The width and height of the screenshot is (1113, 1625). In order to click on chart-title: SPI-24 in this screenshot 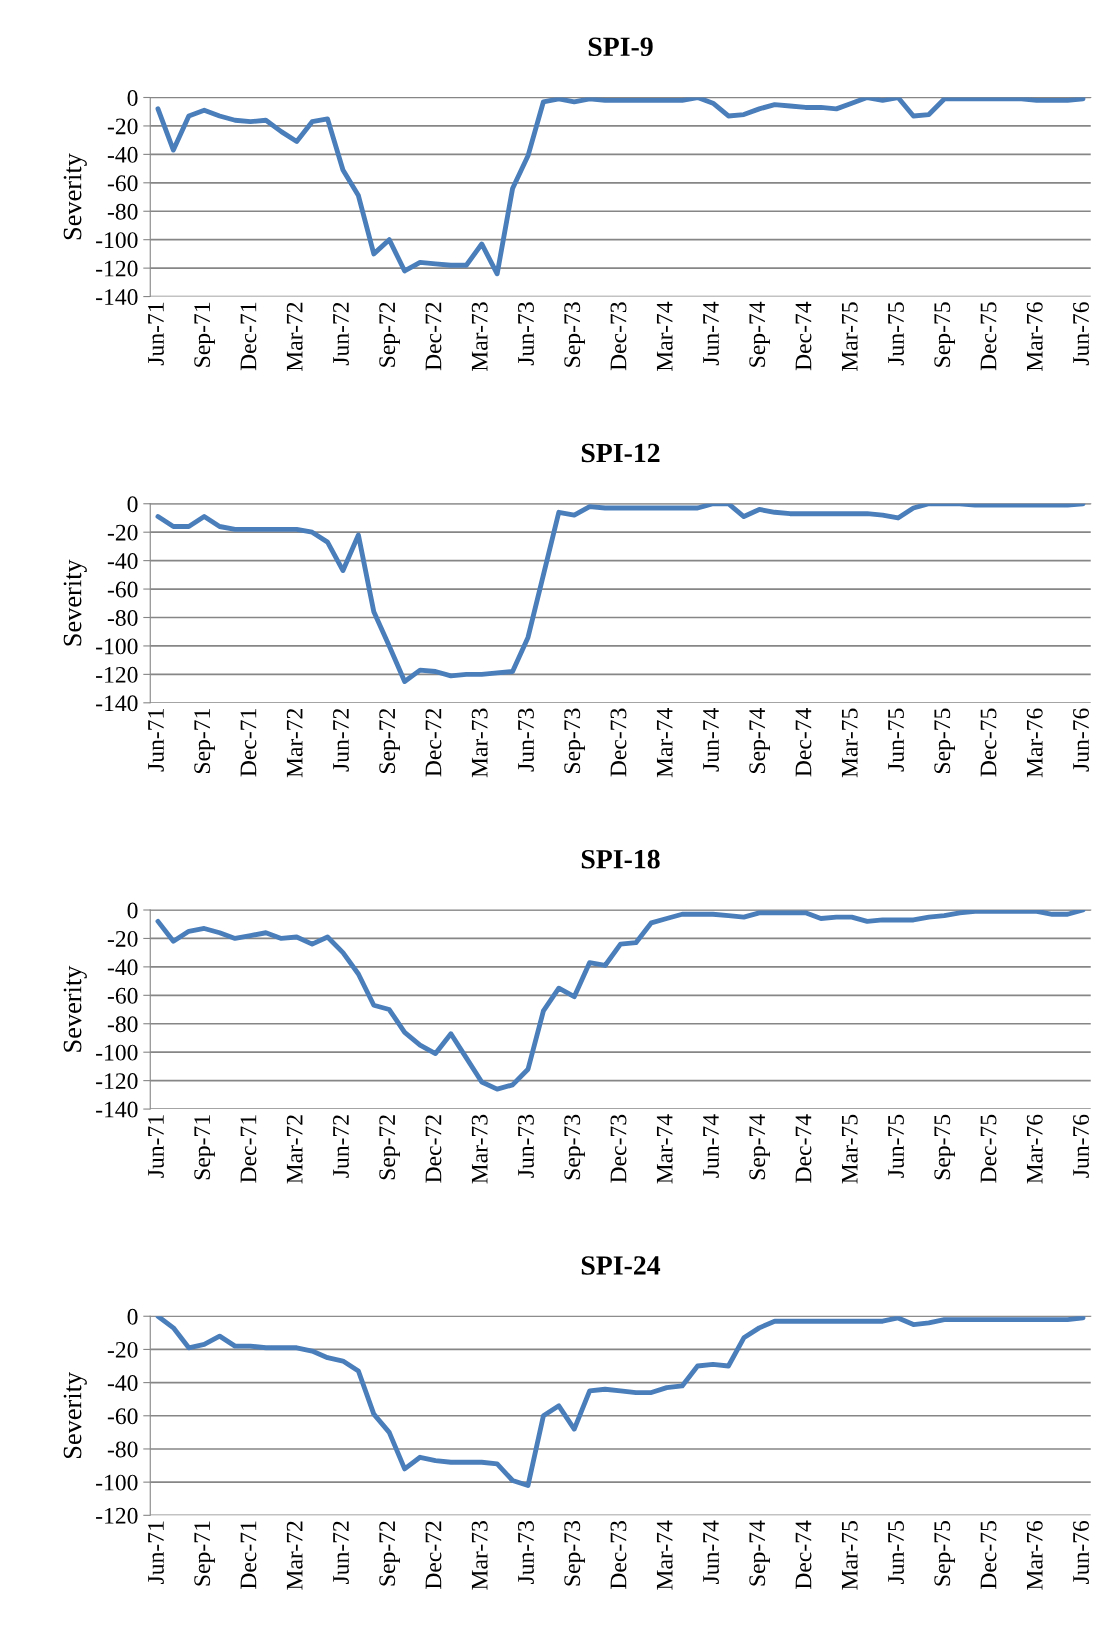, I will do `click(621, 1265)`.